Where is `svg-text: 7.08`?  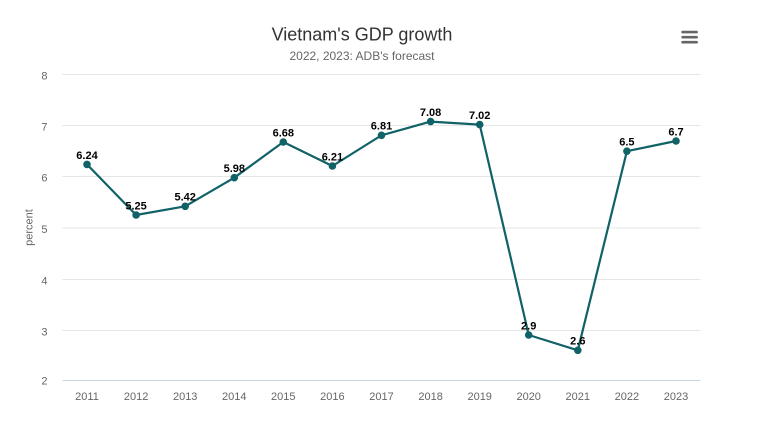 svg-text: 7.08 is located at coordinates (430, 113).